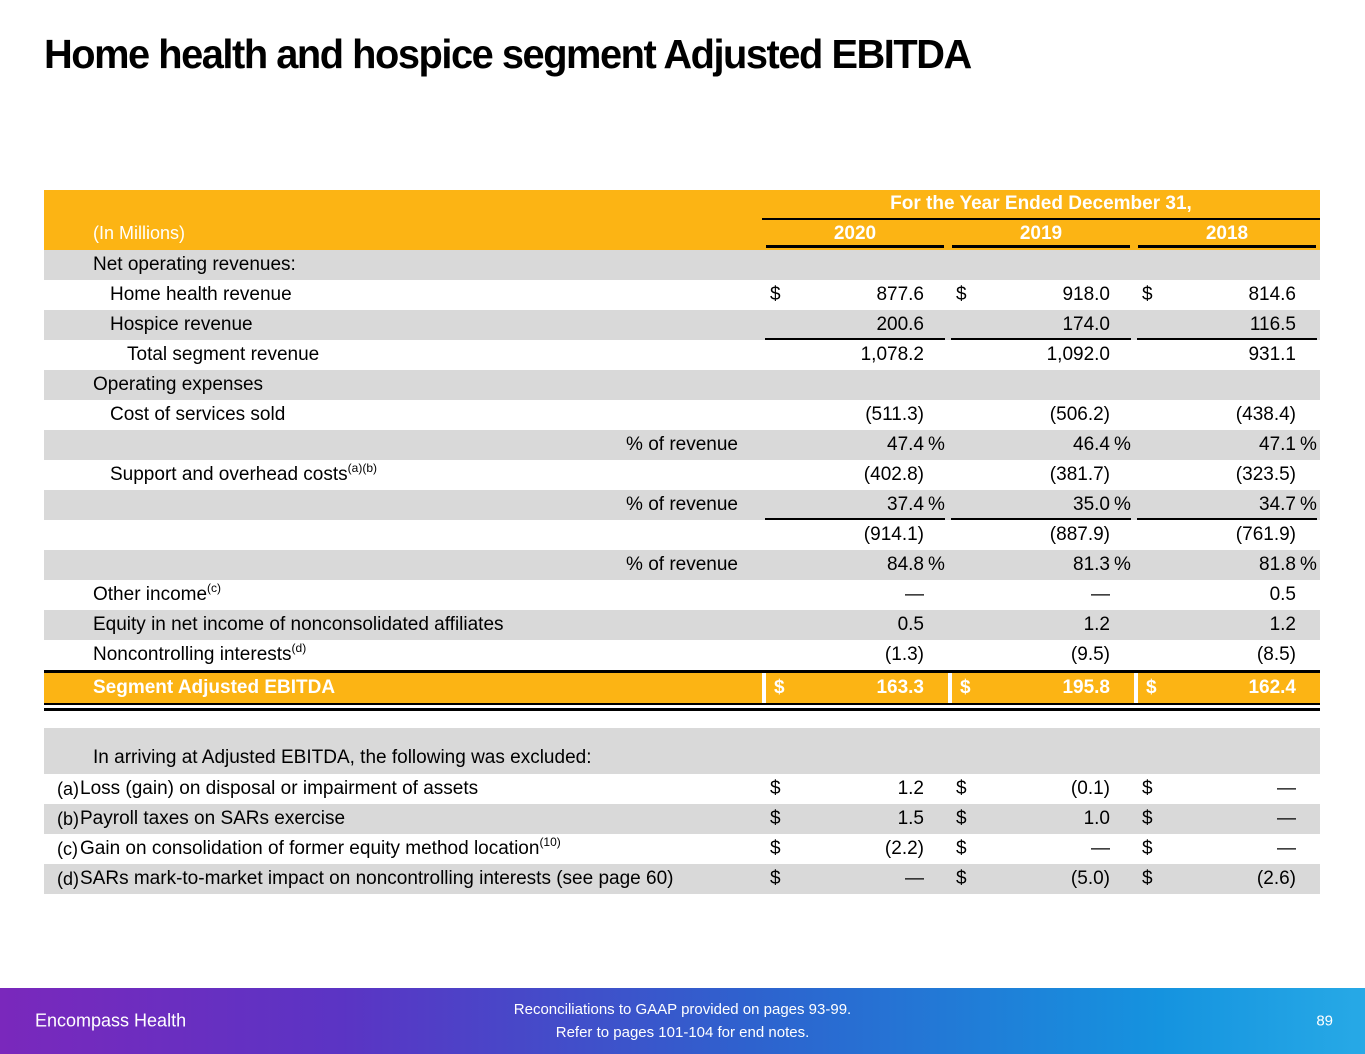 Image resolution: width=1365 pixels, height=1054 pixels. I want to click on value-cell: $877.6, so click(855, 295).